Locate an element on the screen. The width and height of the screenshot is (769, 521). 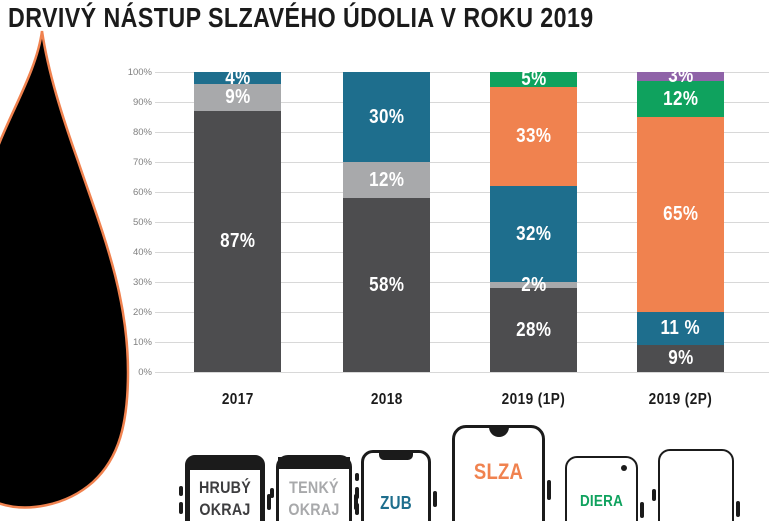
bar-segment: 32% is located at coordinates (533, 234).